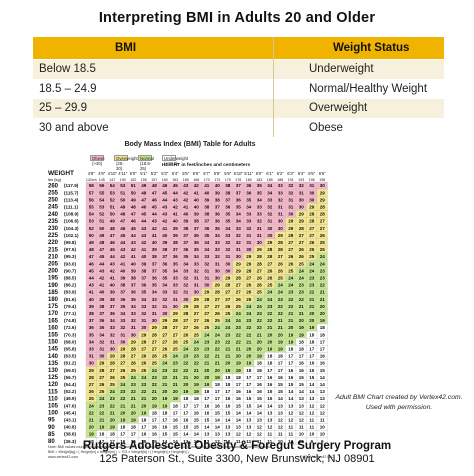 This screenshot has height=476, width=474. Describe the element at coordinates (102, 235) in the screenshot. I see `bmi-value: 49` at that location.